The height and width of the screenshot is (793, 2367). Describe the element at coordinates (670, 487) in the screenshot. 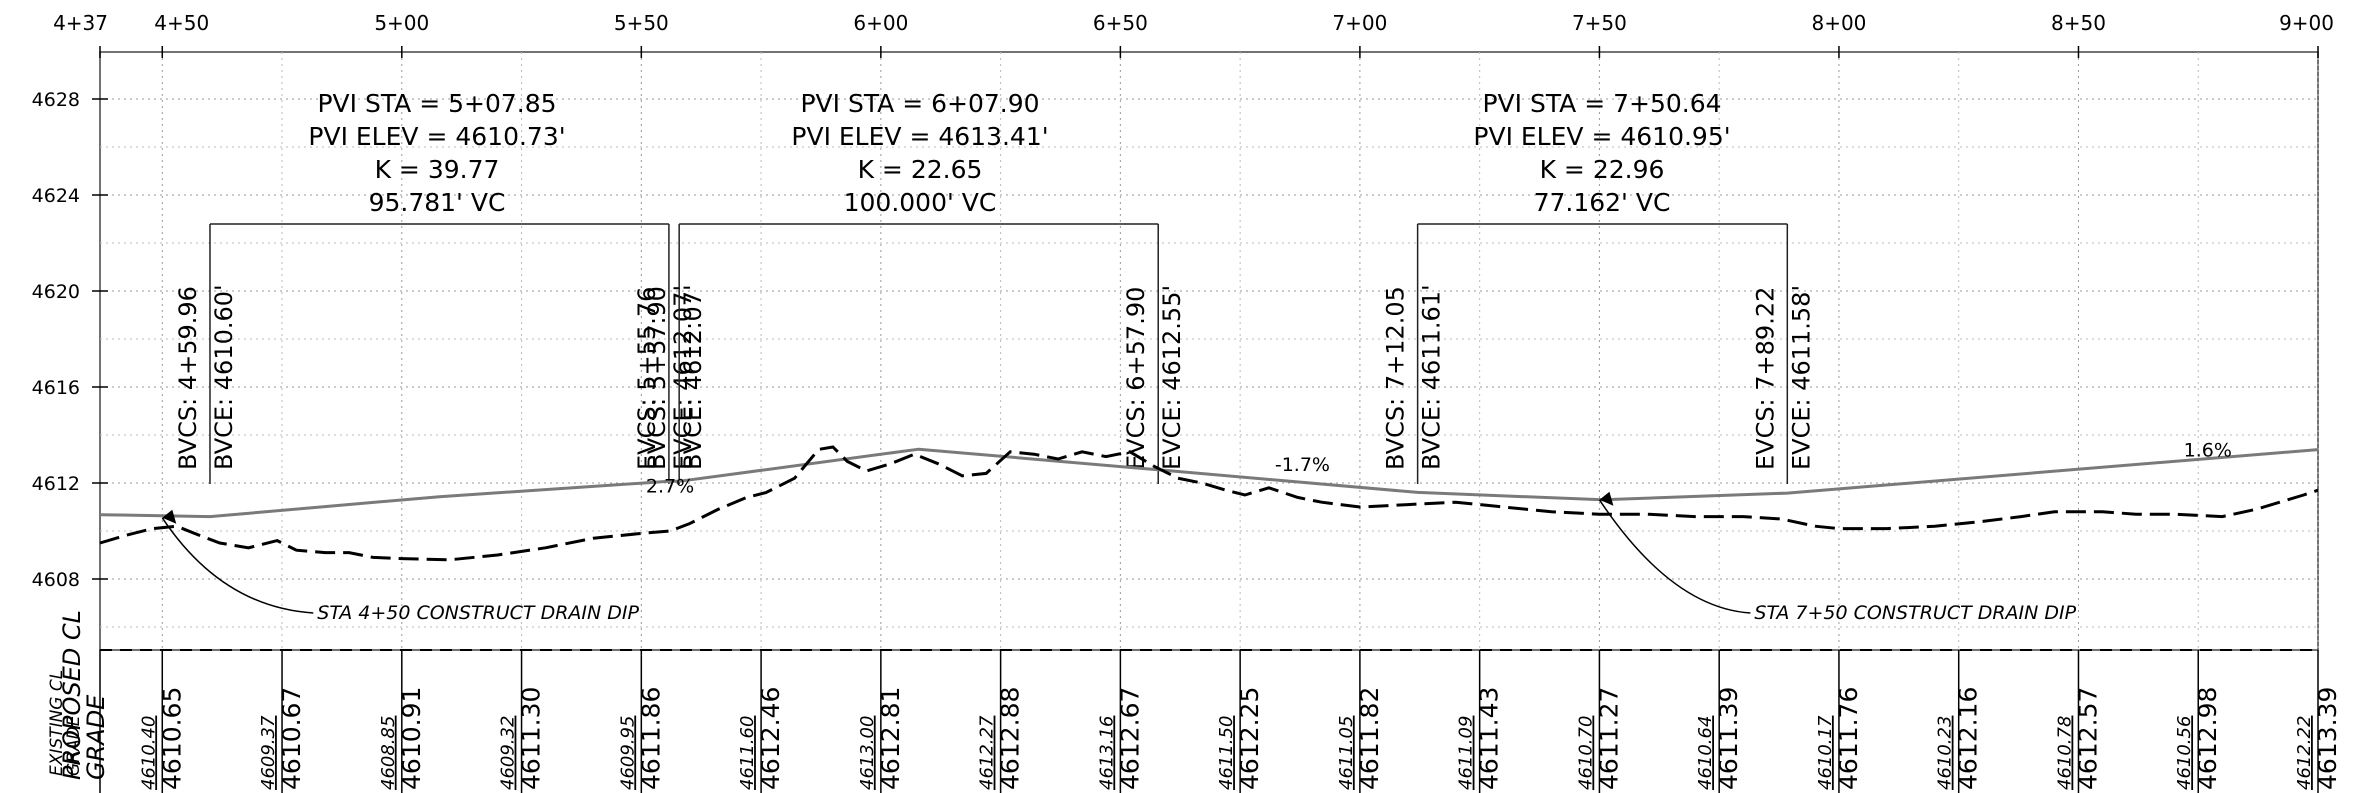

I see `grade-label: 2.7%` at that location.